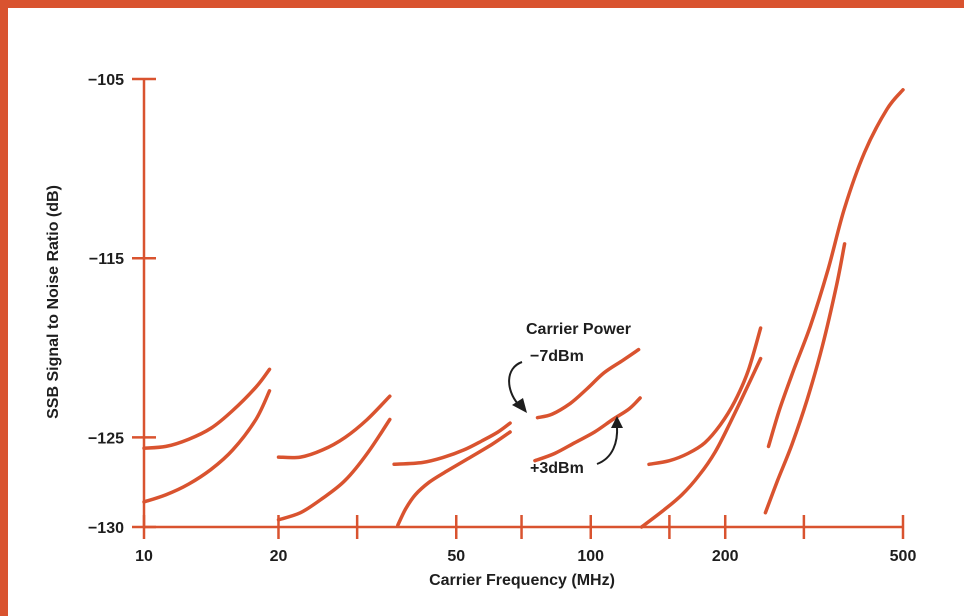 This screenshot has height=616, width=964. What do you see at coordinates (557, 468) in the screenshot?
I see `plus-3dbm-label: +3dBm` at bounding box center [557, 468].